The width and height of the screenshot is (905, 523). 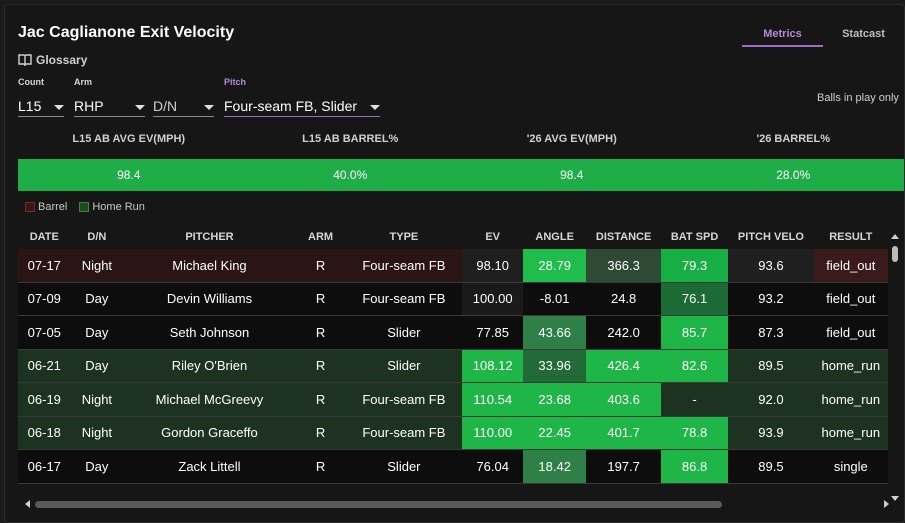 I want to click on column-header: PITCH VELO, so click(x=770, y=237).